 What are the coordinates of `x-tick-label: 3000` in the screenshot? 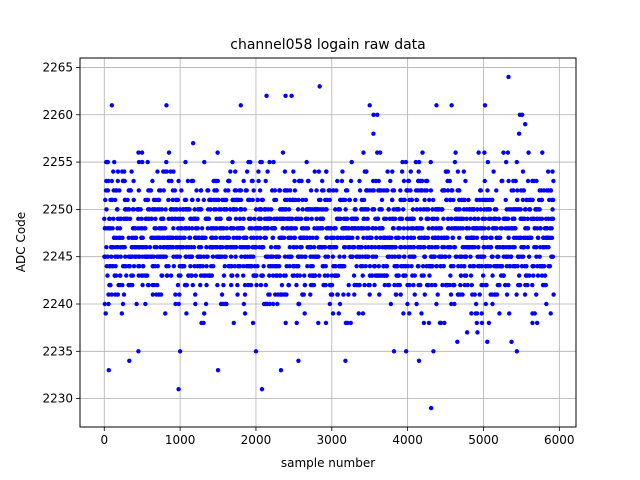 It's located at (332, 440).